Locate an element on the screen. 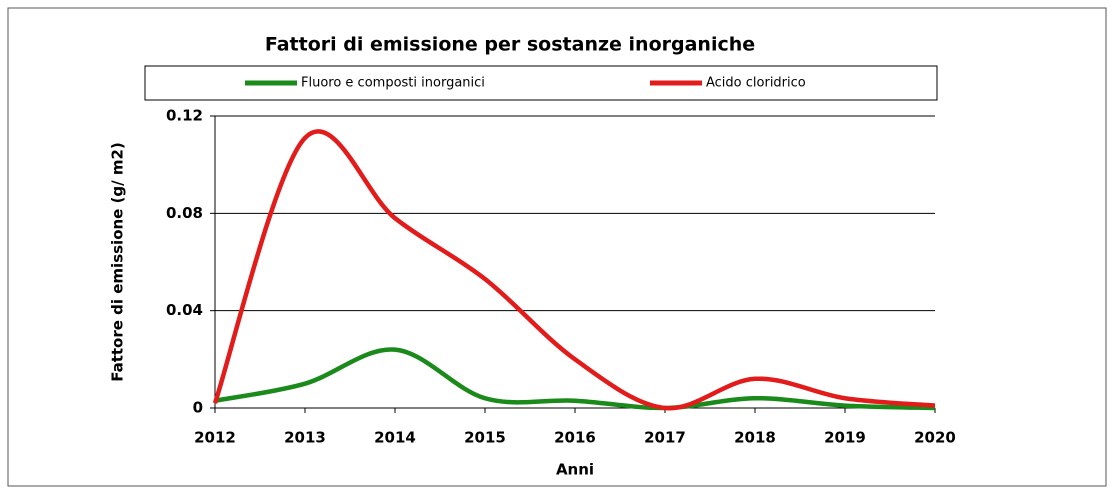  x-tick-label: 2020 is located at coordinates (935, 438).